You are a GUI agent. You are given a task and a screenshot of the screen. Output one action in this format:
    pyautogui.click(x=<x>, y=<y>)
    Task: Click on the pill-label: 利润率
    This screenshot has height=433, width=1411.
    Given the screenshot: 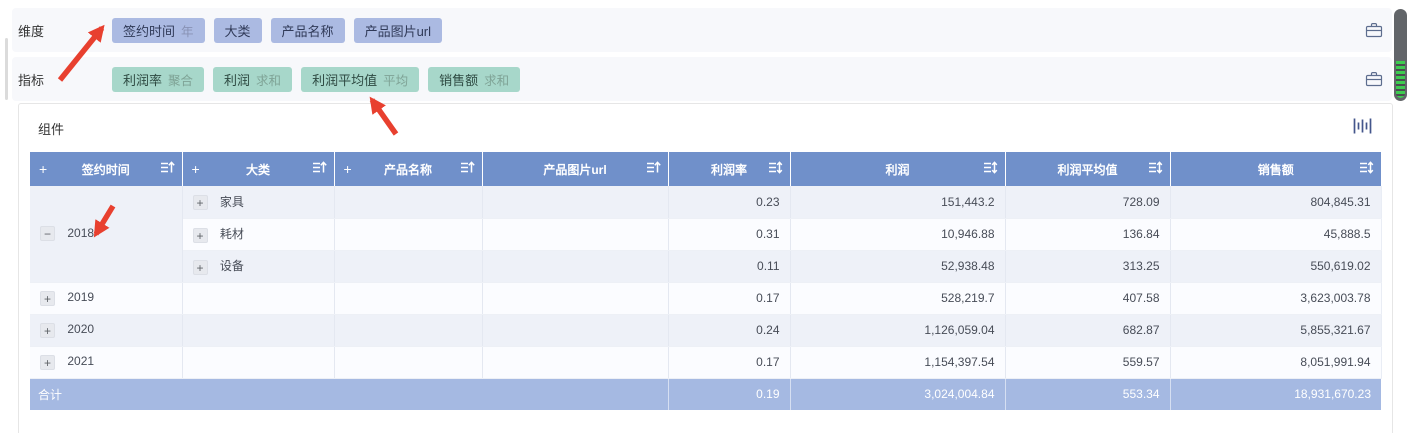 What is the action you would take?
    pyautogui.click(x=143, y=80)
    